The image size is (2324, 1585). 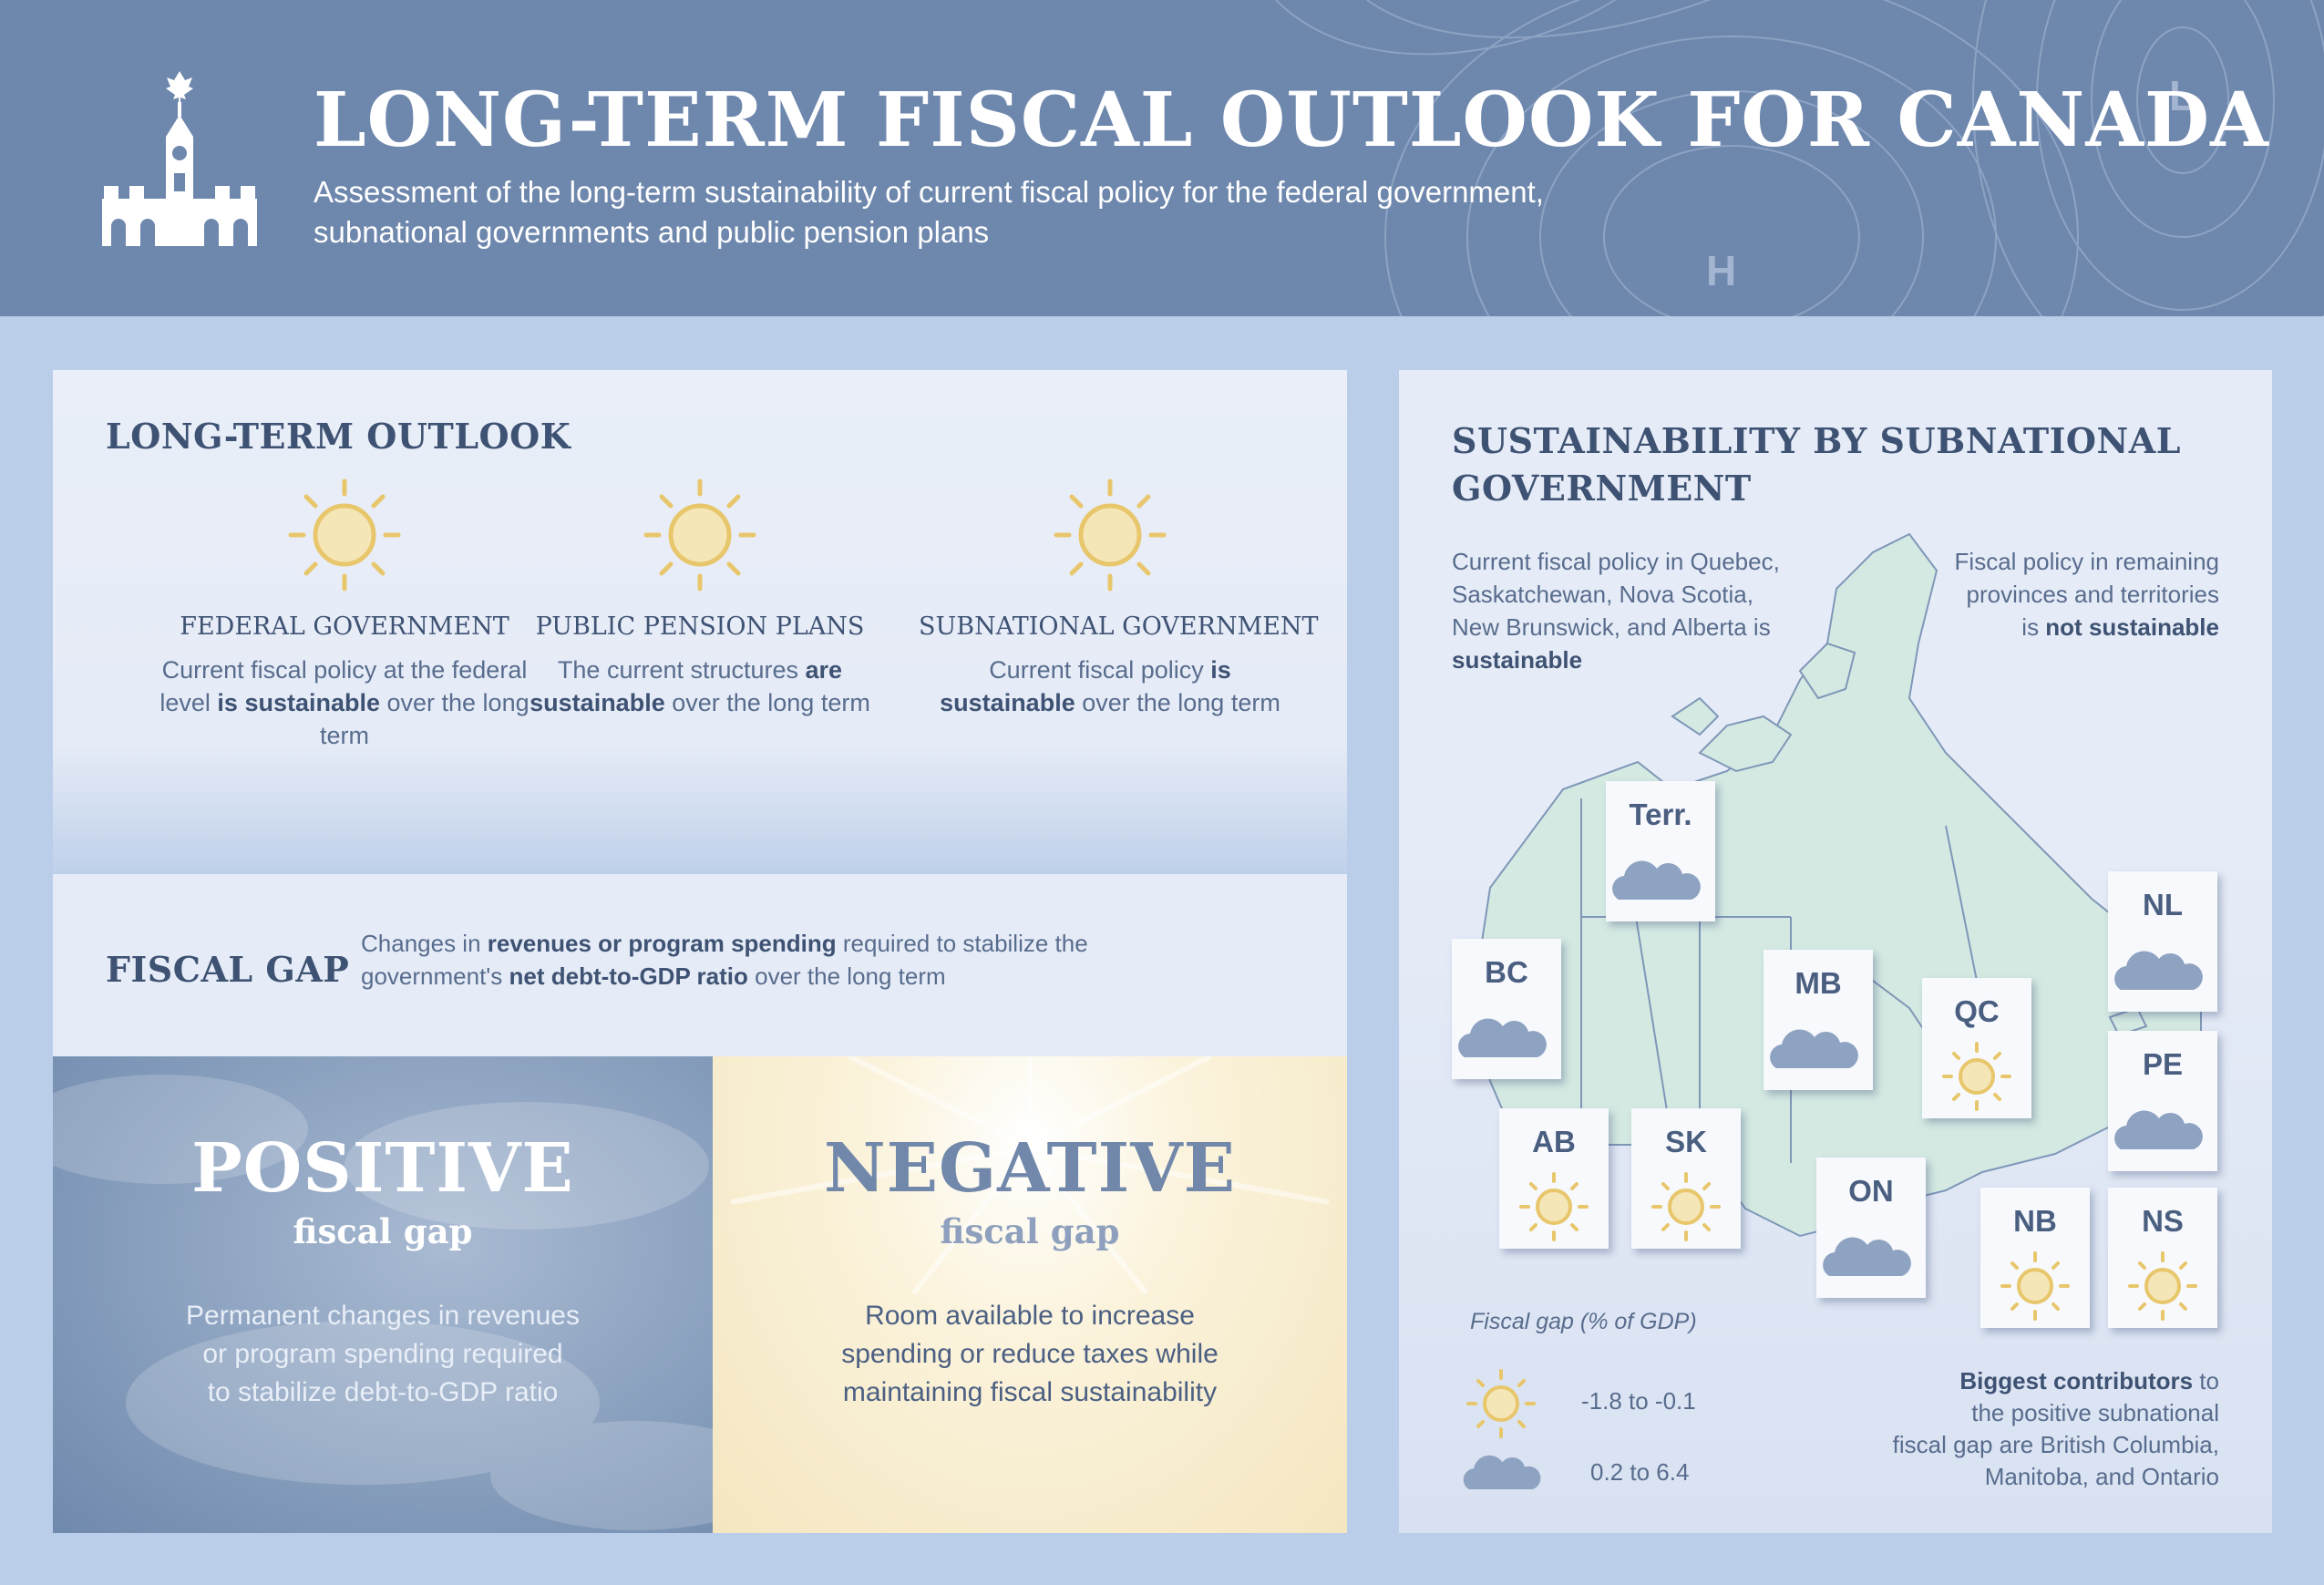 I want to click on legend-sun-range: -1.8 to -0.1, so click(x=1638, y=1401).